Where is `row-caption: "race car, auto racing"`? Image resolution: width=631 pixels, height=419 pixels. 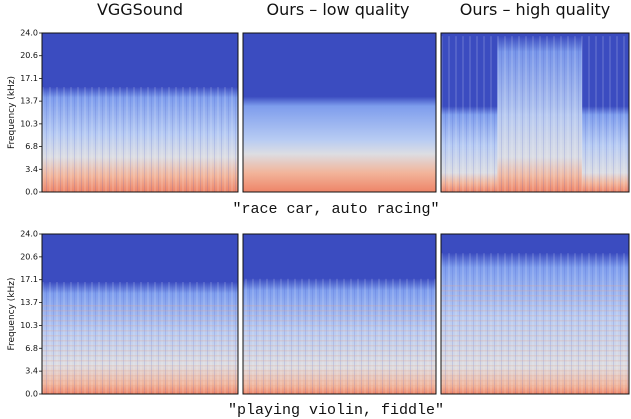 row-caption: "race car, auto racing" is located at coordinates (335, 209).